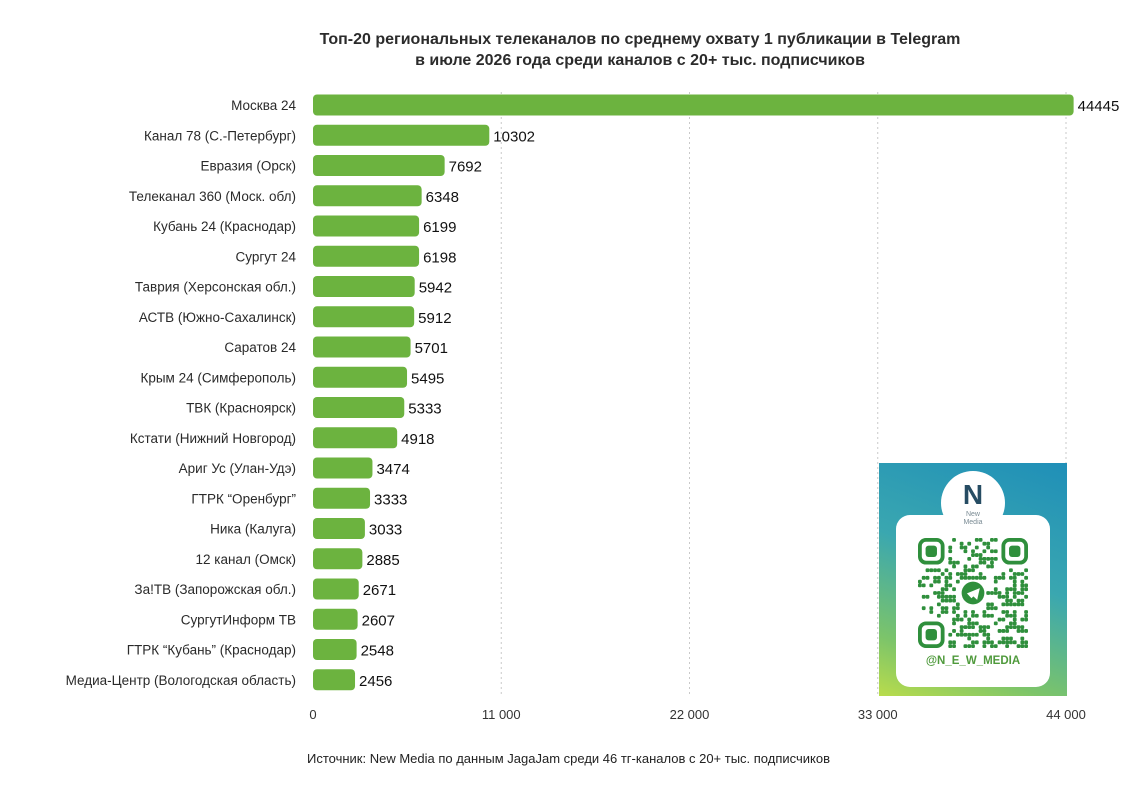  I want to click on category-label: Евразия (Орск), so click(249, 166).